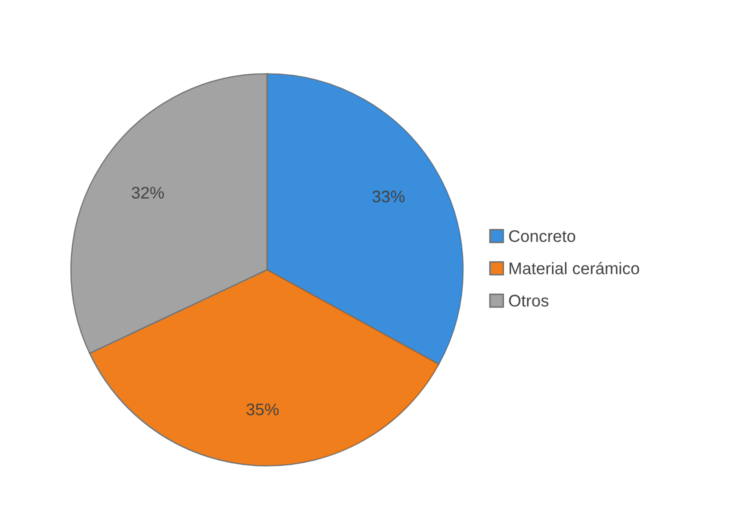 The image size is (751, 529). What do you see at coordinates (148, 192) in the screenshot?
I see `data-label: 32%` at bounding box center [148, 192].